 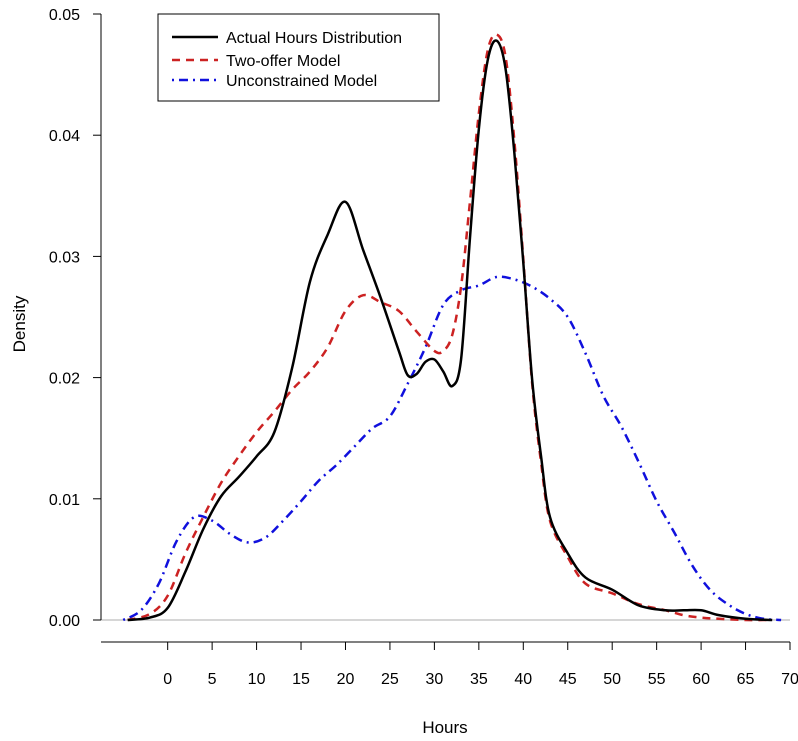 I want to click on x-tick-label: 50, so click(x=612, y=679).